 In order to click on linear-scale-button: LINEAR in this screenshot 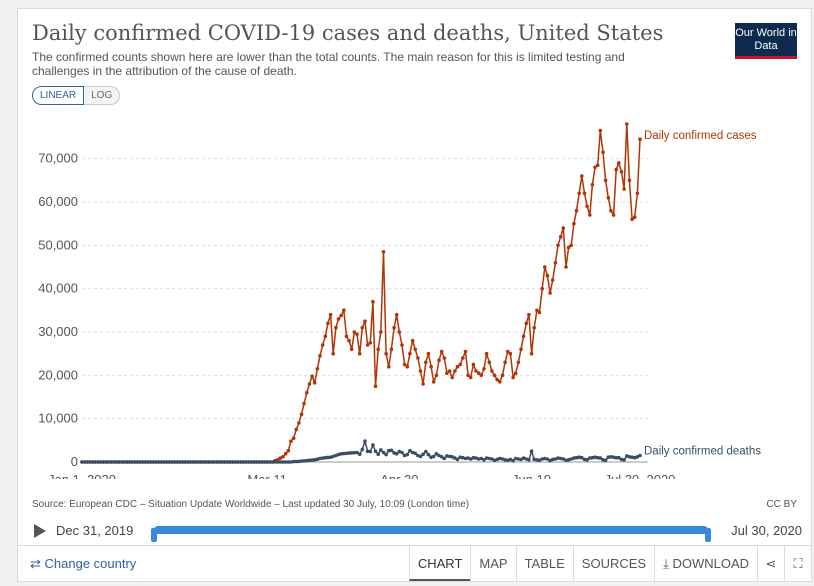, I will do `click(58, 95)`.